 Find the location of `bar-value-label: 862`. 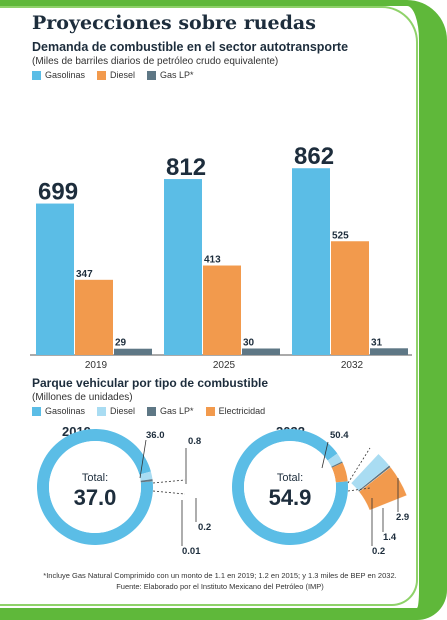

bar-value-label: 862 is located at coordinates (314, 156).